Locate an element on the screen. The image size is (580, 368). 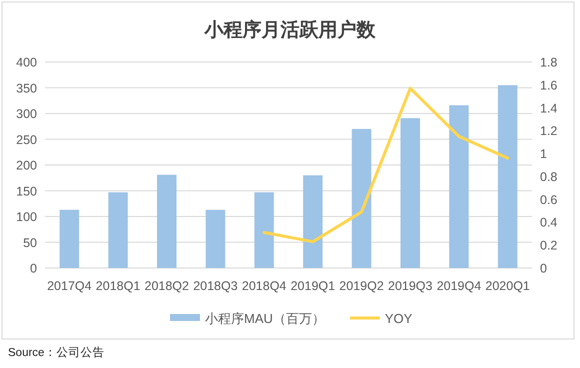
y-tick-label: 300 is located at coordinates (27, 114).